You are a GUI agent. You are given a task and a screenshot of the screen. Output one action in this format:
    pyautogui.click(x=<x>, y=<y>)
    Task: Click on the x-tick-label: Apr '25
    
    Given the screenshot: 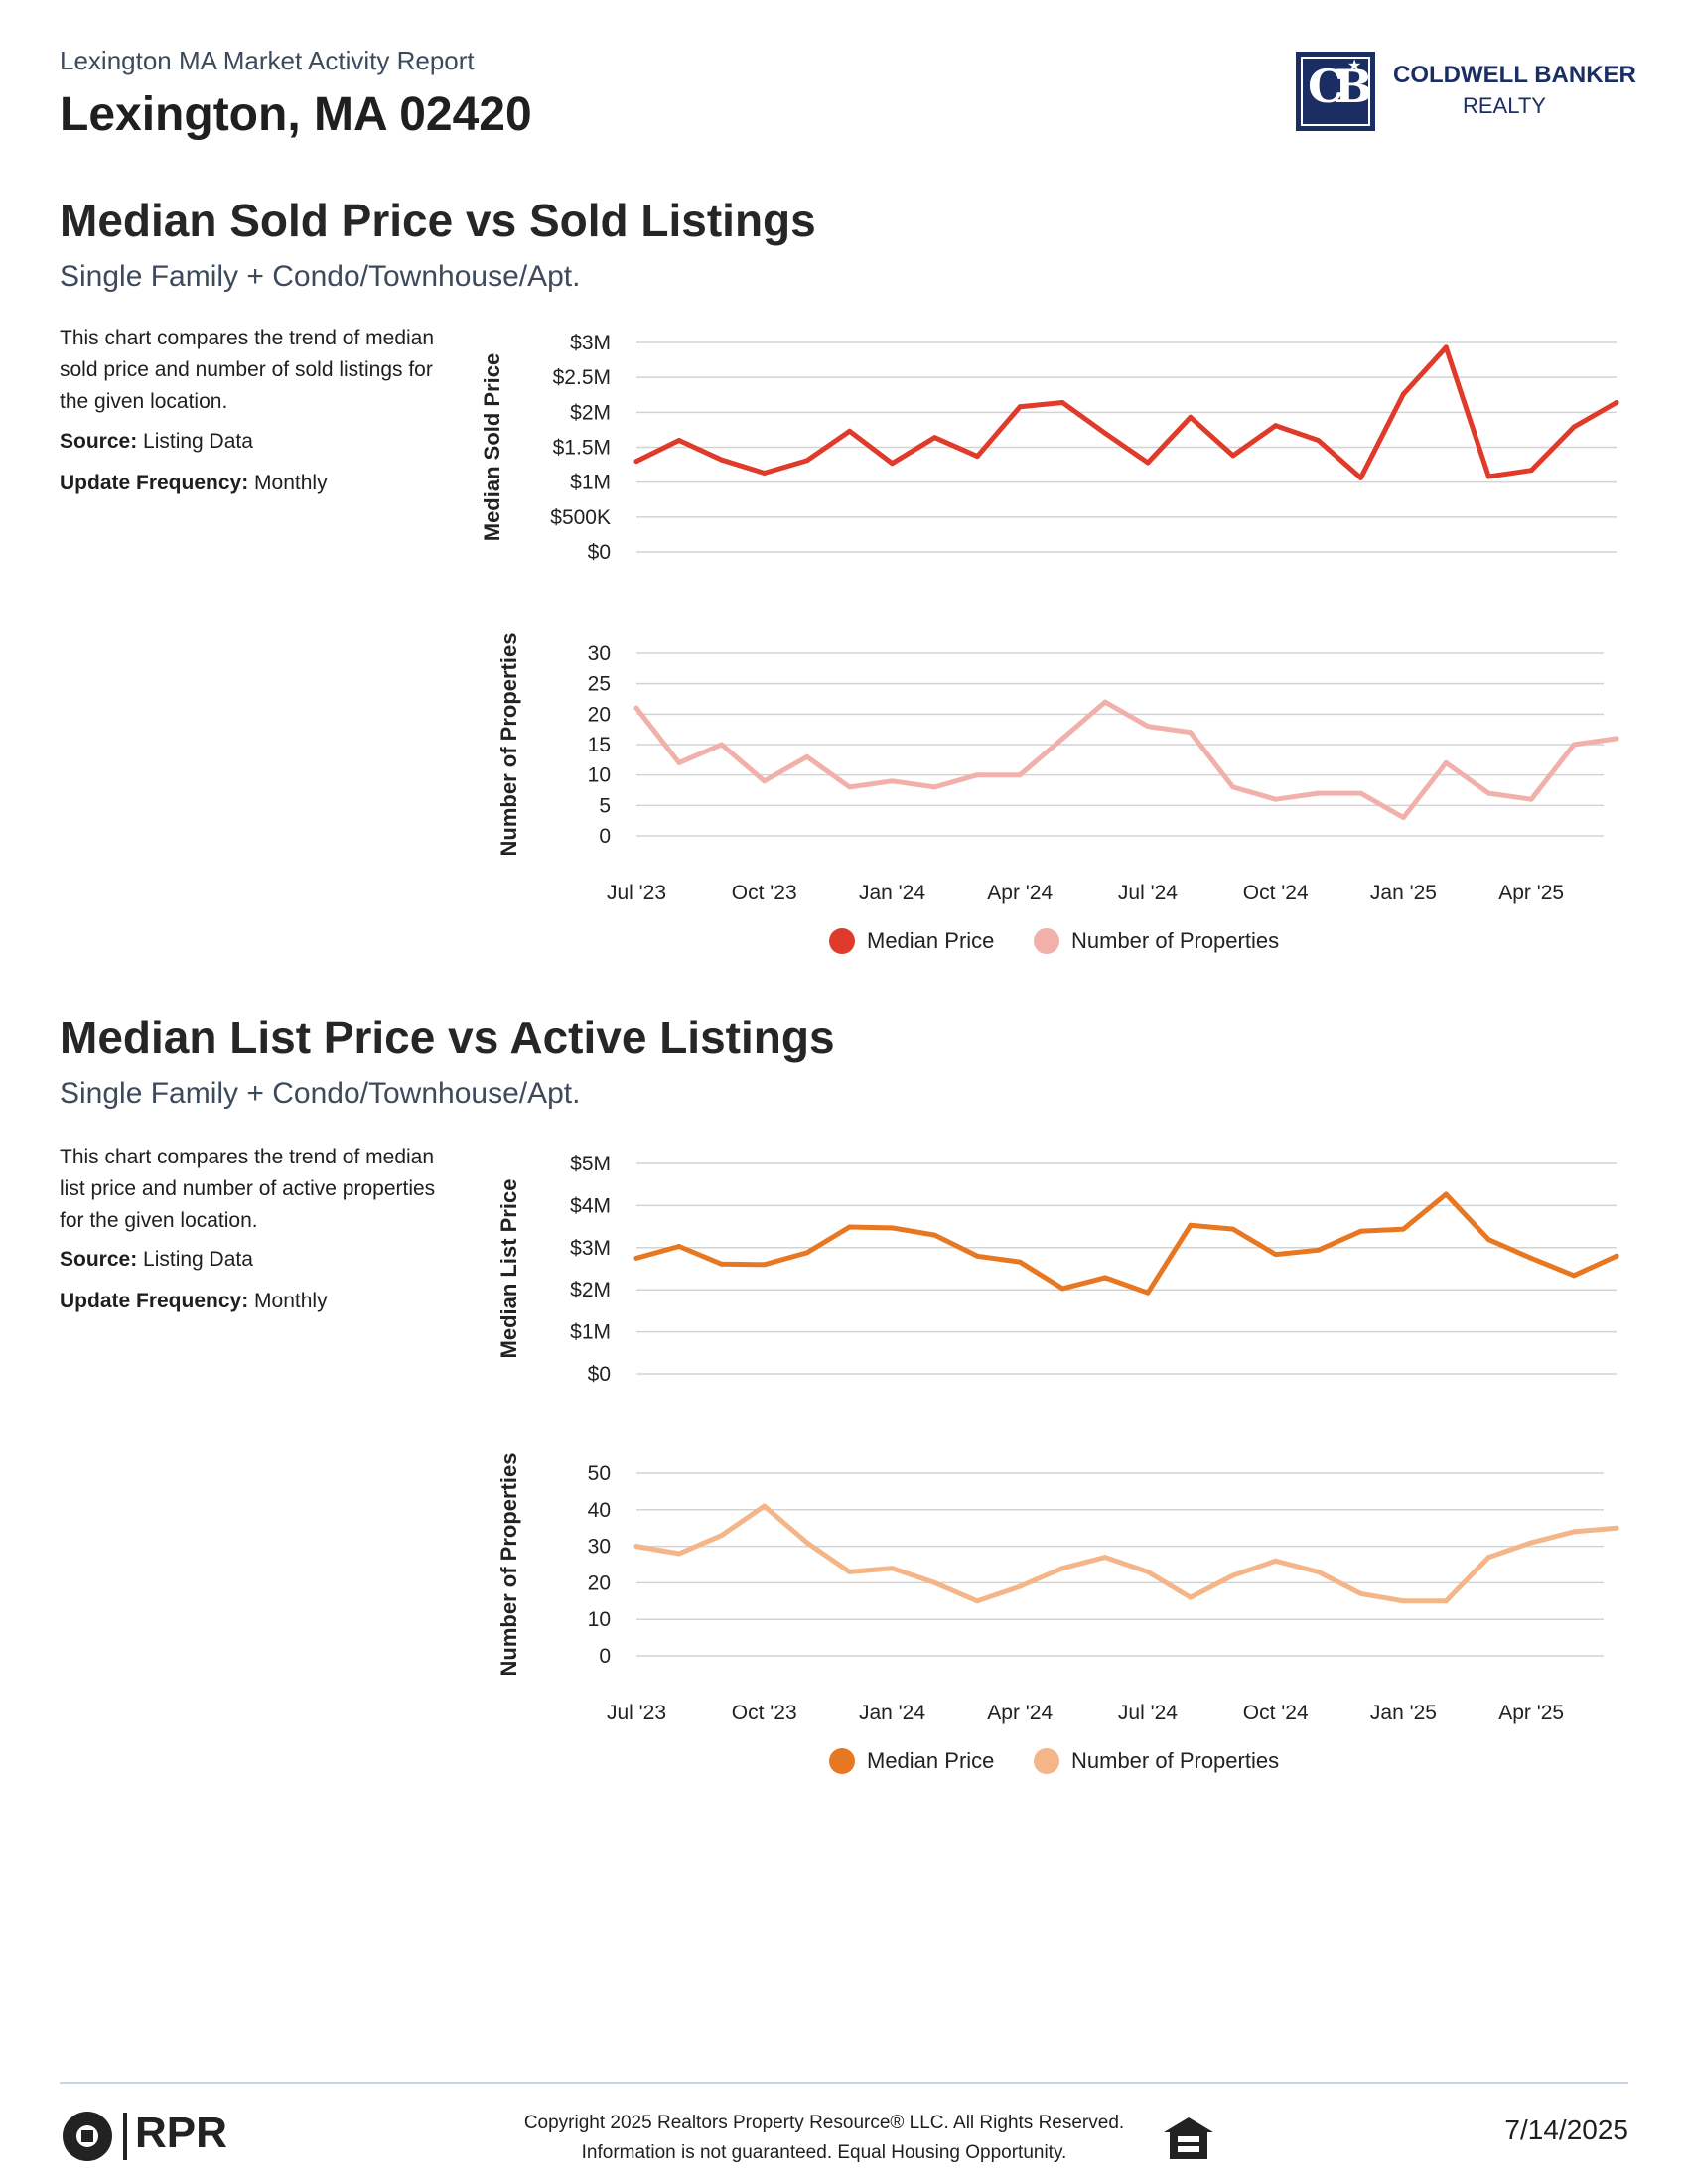 What is the action you would take?
    pyautogui.click(x=1531, y=893)
    